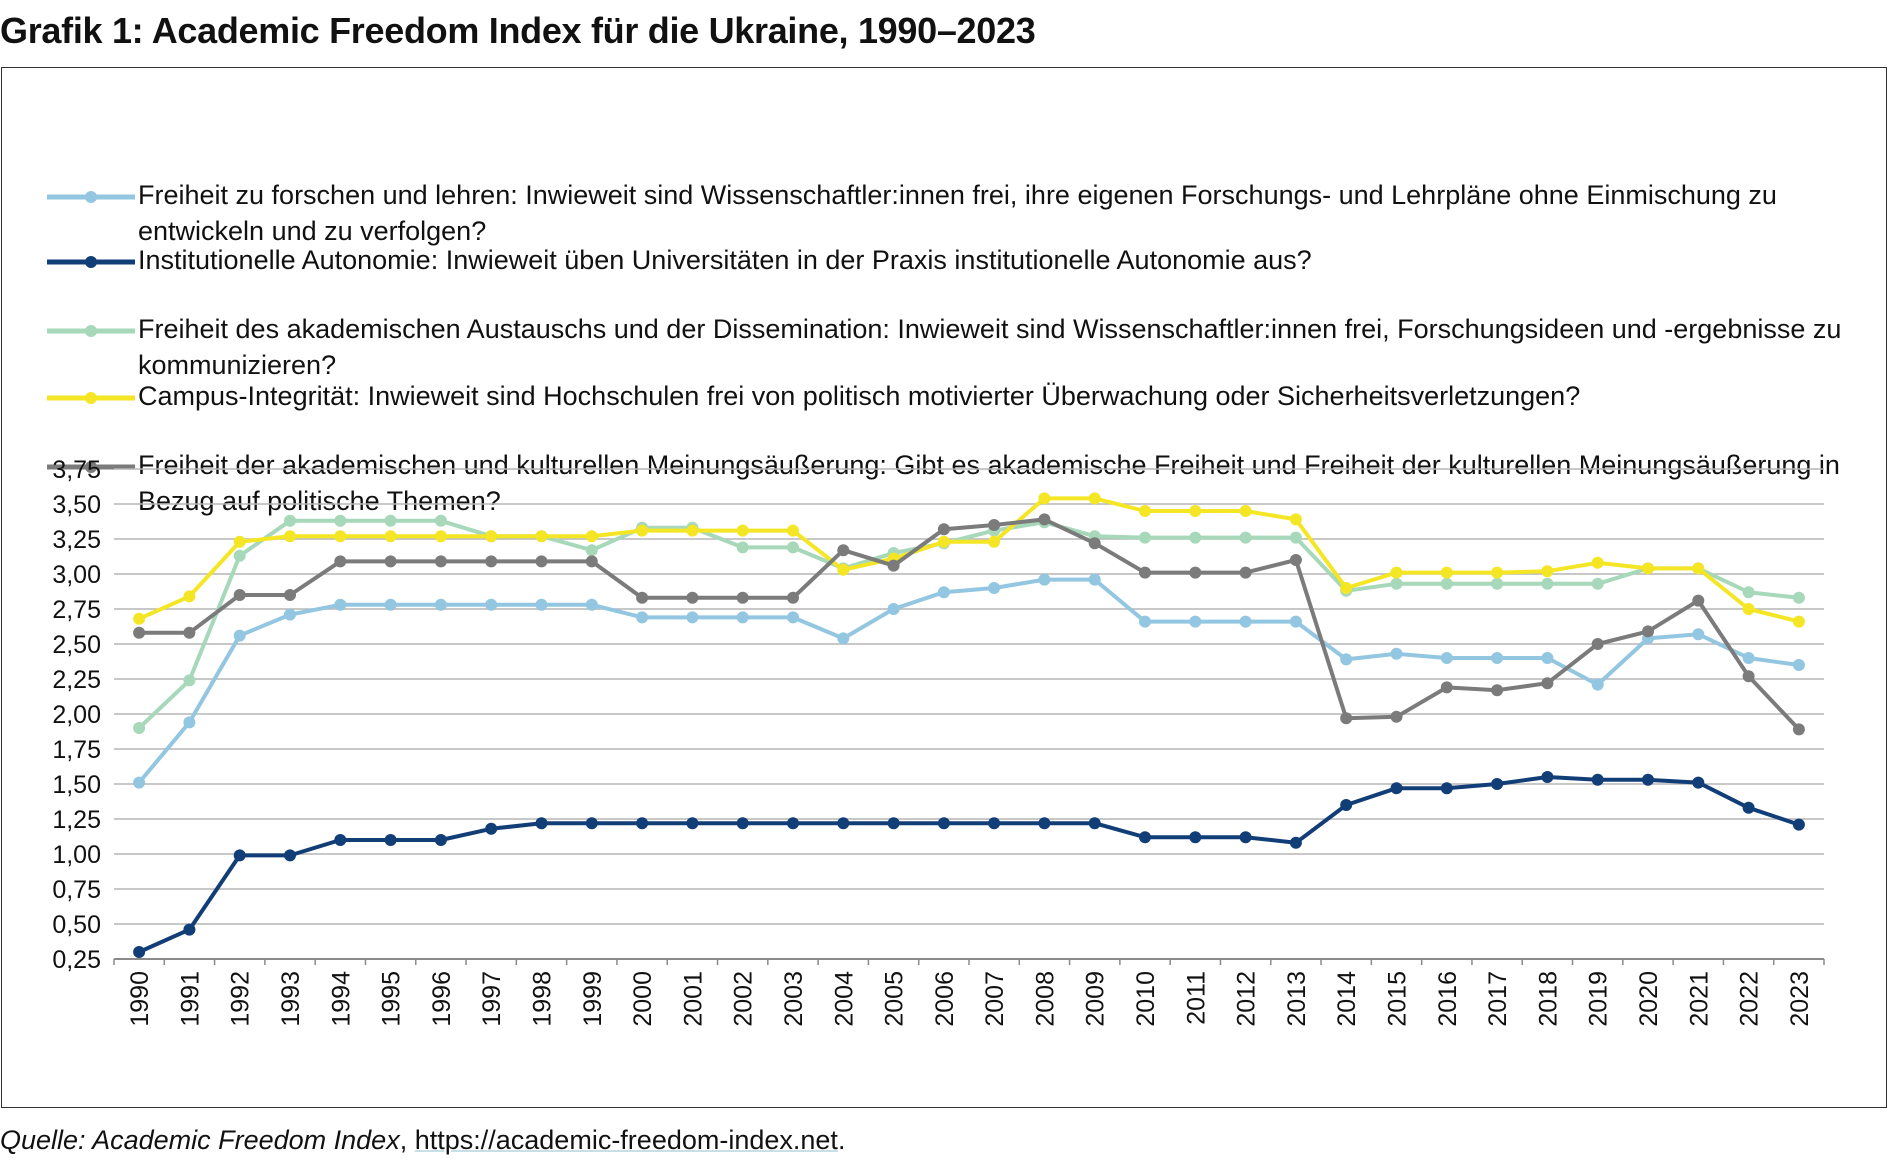  Describe the element at coordinates (76, 575) in the screenshot. I see `y-tick-label: 3,00` at that location.